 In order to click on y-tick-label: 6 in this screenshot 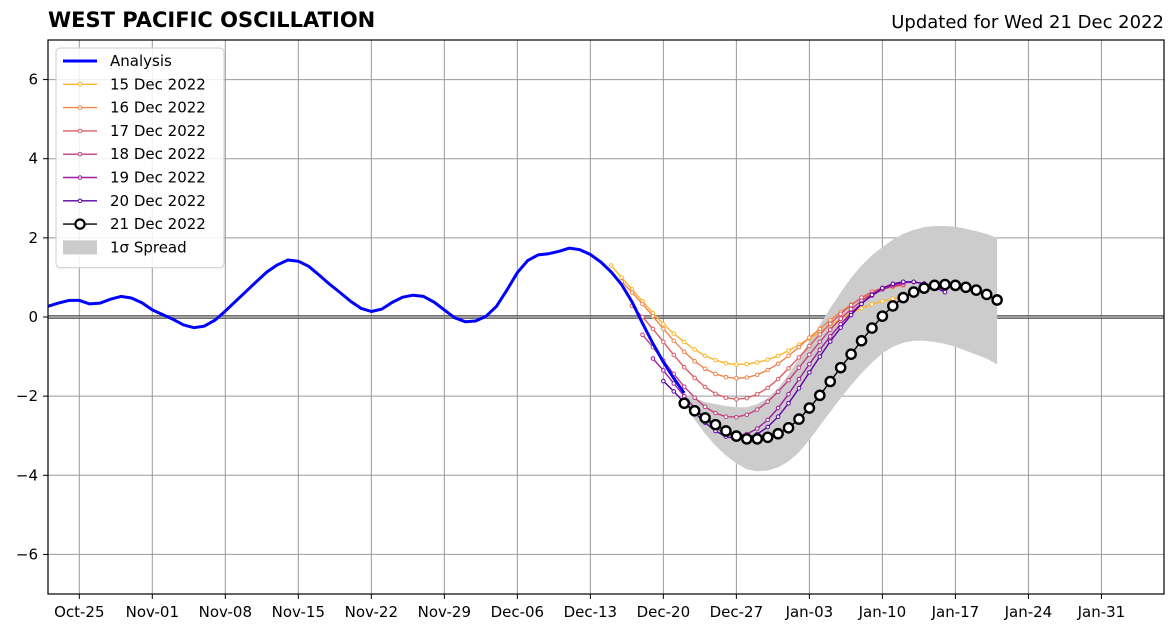, I will do `click(33, 80)`.